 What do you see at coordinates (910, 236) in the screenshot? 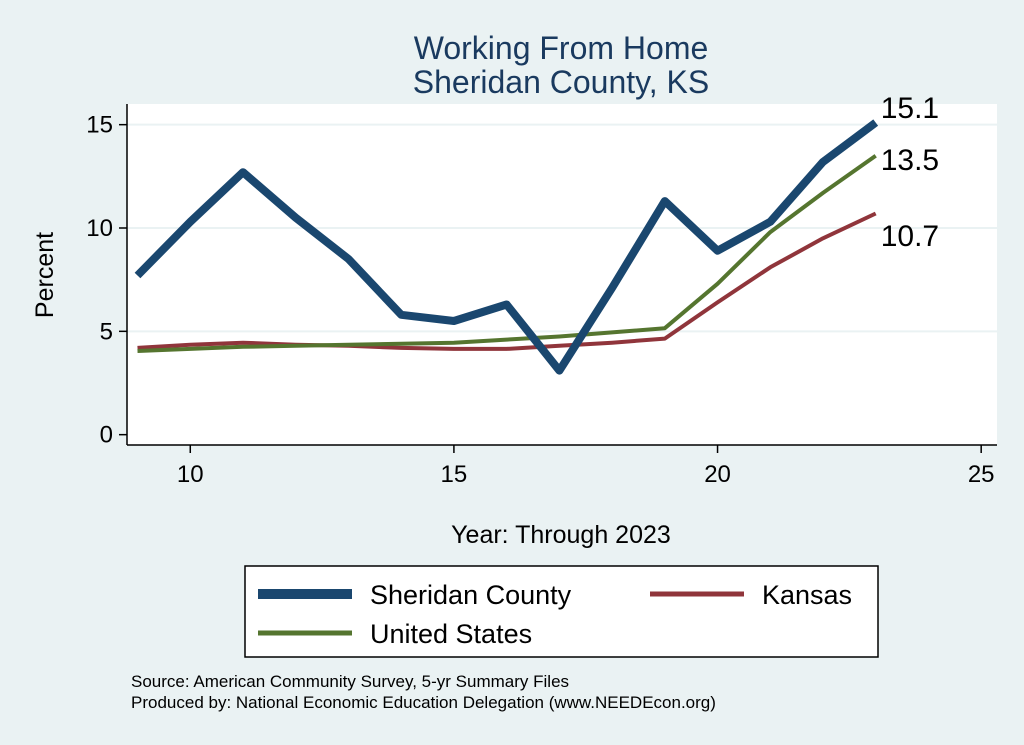
I see `end-label-kansas: 10.7` at bounding box center [910, 236].